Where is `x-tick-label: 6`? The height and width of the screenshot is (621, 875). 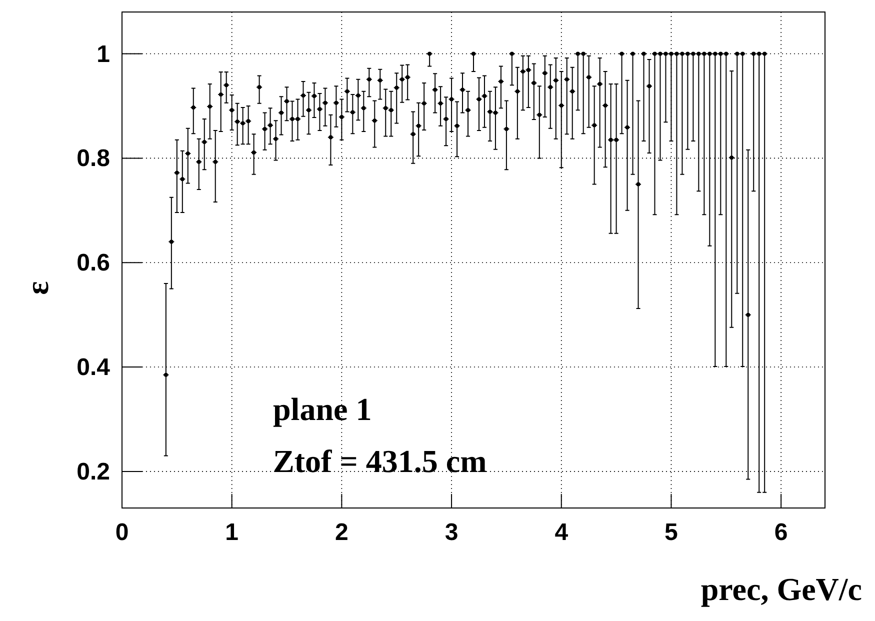 x-tick-label: 6 is located at coordinates (781, 532).